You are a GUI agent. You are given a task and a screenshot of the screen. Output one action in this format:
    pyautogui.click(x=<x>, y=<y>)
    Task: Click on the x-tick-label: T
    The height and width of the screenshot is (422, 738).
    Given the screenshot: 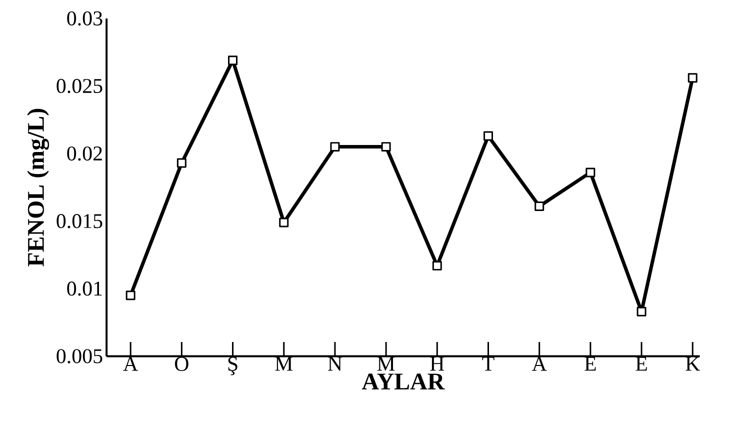 What is the action you would take?
    pyautogui.click(x=488, y=364)
    